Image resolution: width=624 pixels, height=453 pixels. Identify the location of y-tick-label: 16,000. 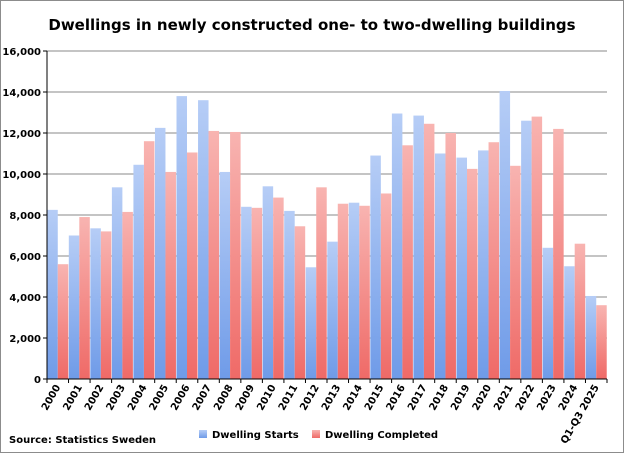
(21, 52).